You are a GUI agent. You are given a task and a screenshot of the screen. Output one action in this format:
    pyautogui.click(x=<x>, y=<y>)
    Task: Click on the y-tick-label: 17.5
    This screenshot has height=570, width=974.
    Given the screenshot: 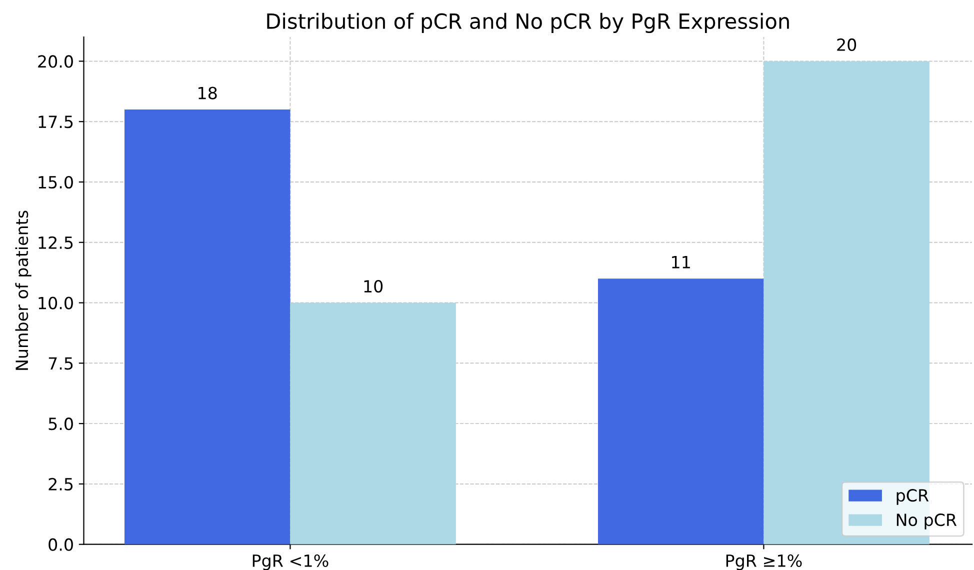 What is the action you would take?
    pyautogui.click(x=55, y=122)
    